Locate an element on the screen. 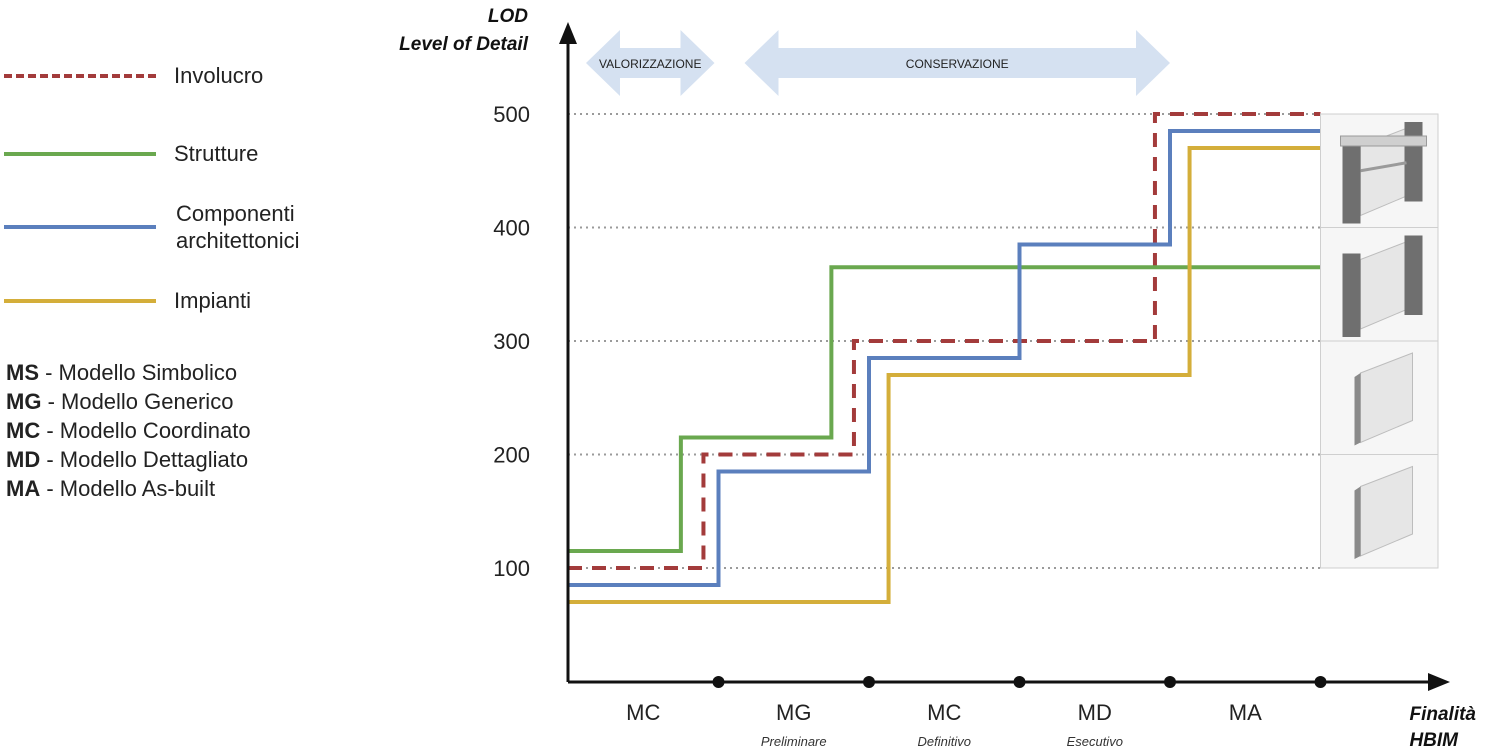 The width and height of the screenshot is (1492, 754). y-tick-label: 300 is located at coordinates (511, 341).